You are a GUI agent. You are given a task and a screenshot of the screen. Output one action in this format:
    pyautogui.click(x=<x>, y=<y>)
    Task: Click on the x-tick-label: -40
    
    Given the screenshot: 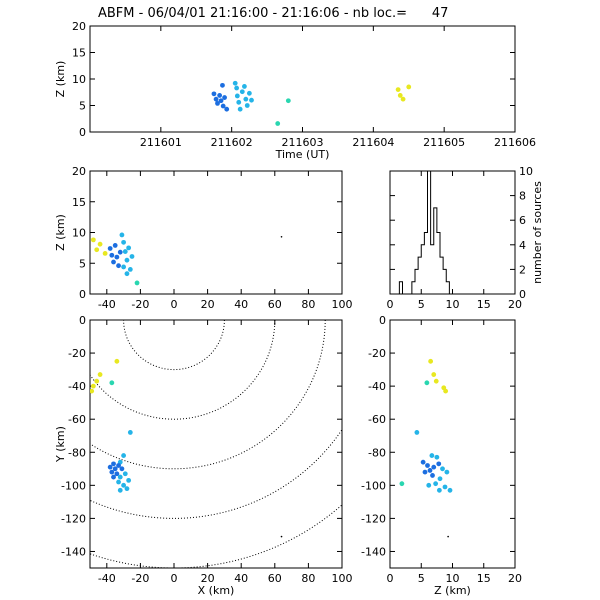 What is the action you would take?
    pyautogui.click(x=107, y=304)
    